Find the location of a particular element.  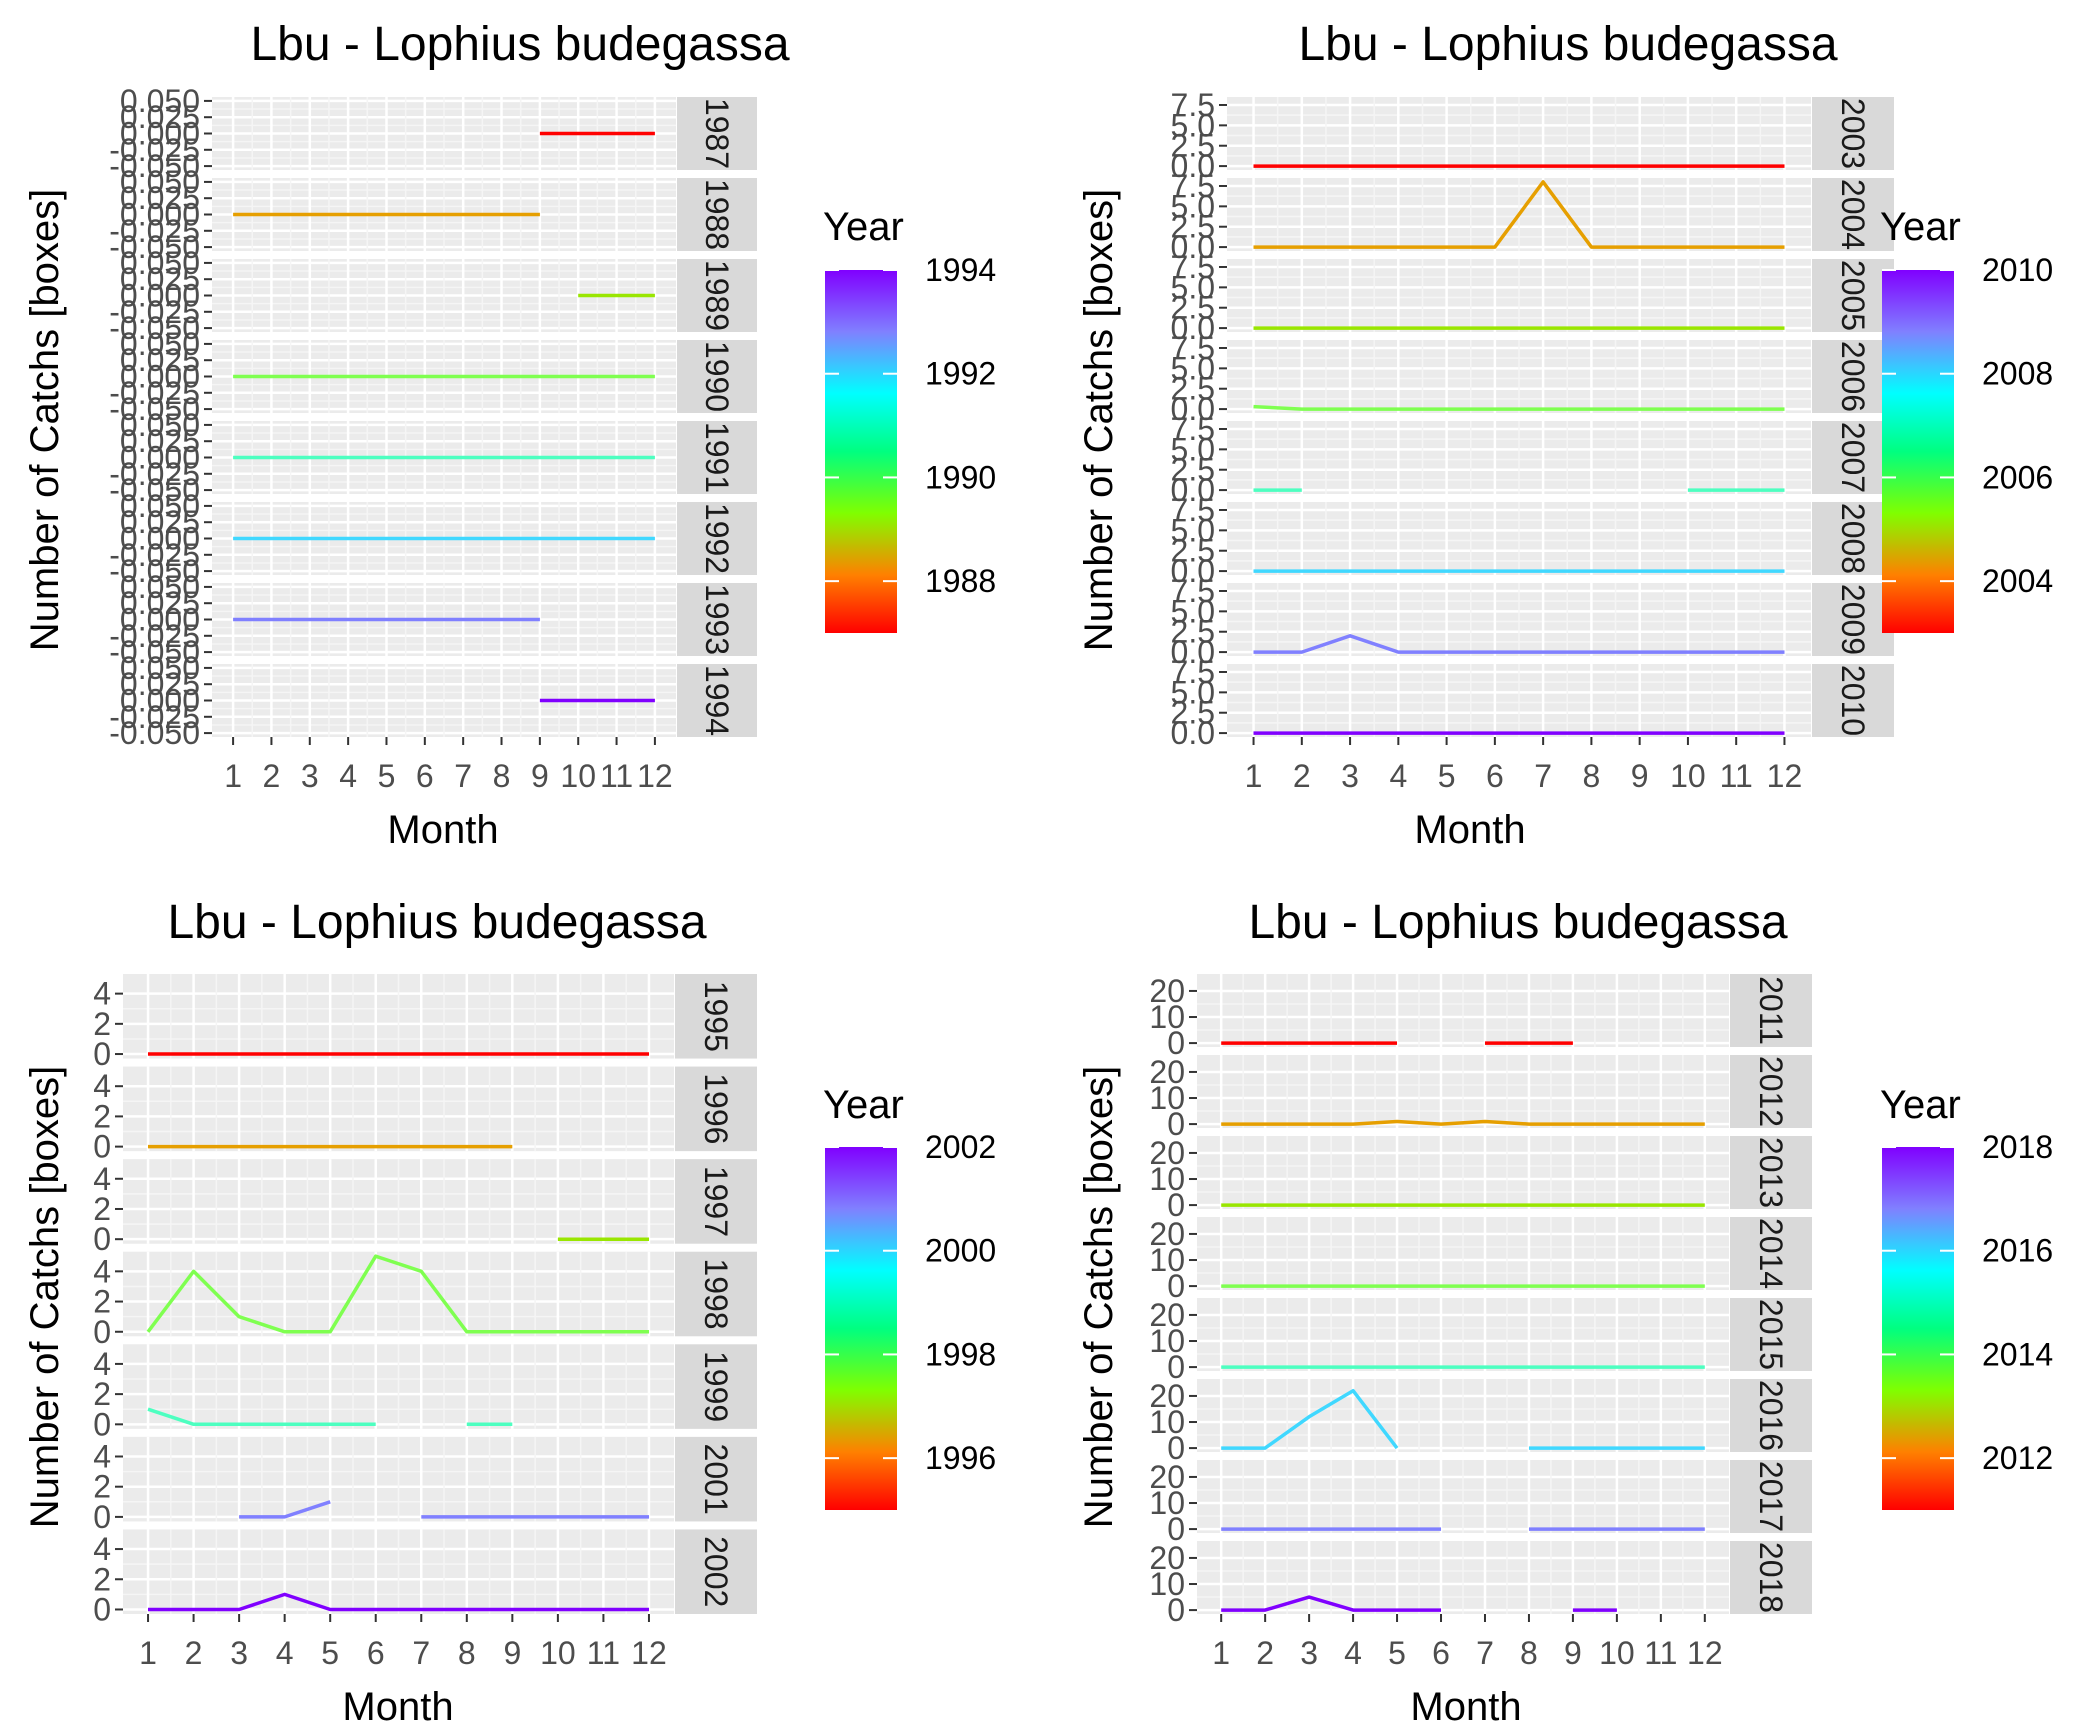

series-line-2016 is located at coordinates (1310, 1419).